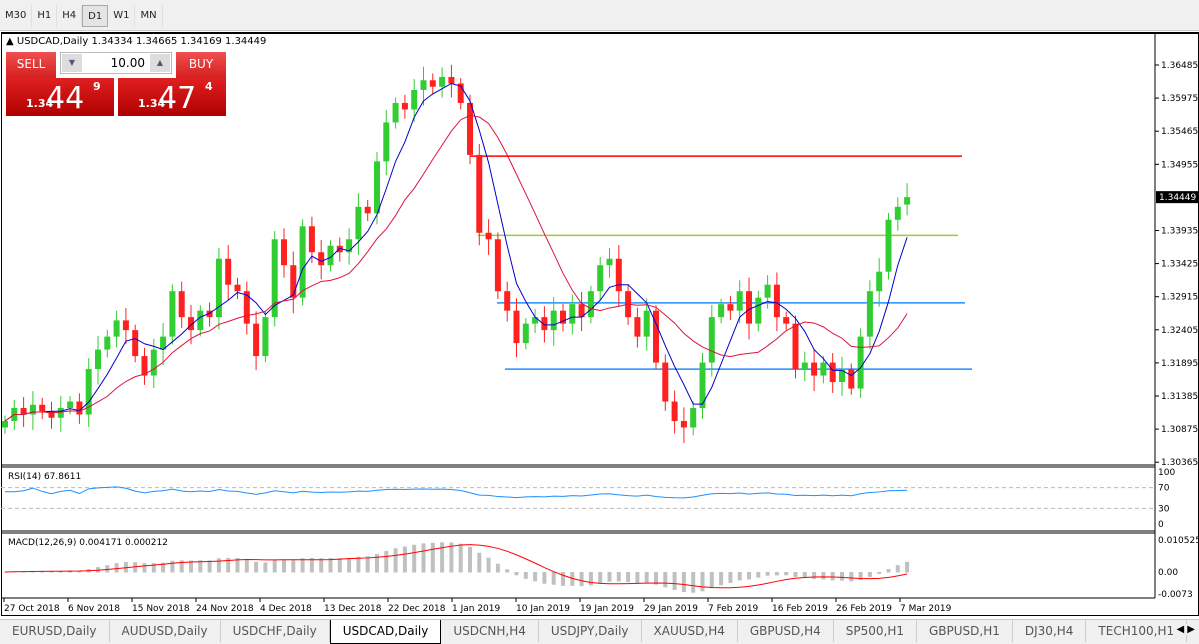 The width and height of the screenshot is (1199, 644). I want to click on timeframe-d1: D1, so click(95, 16).